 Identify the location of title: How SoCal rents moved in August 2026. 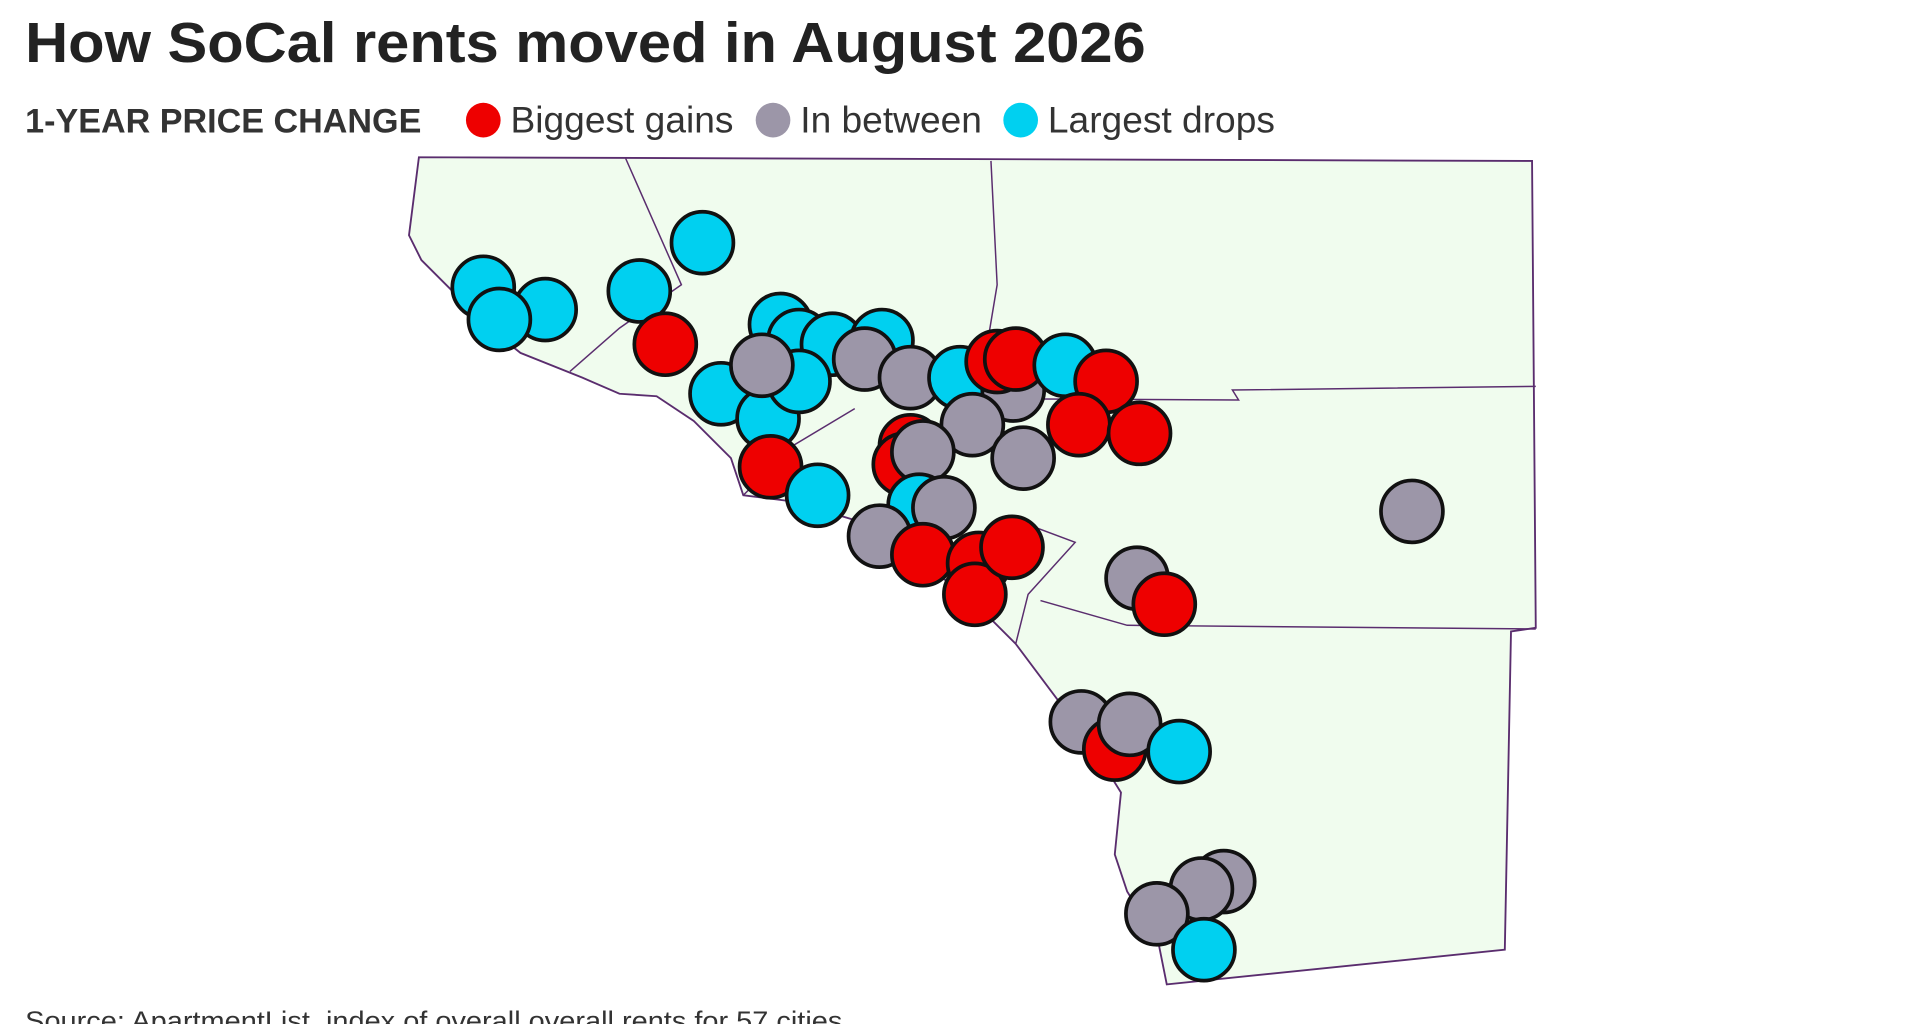
(585, 43).